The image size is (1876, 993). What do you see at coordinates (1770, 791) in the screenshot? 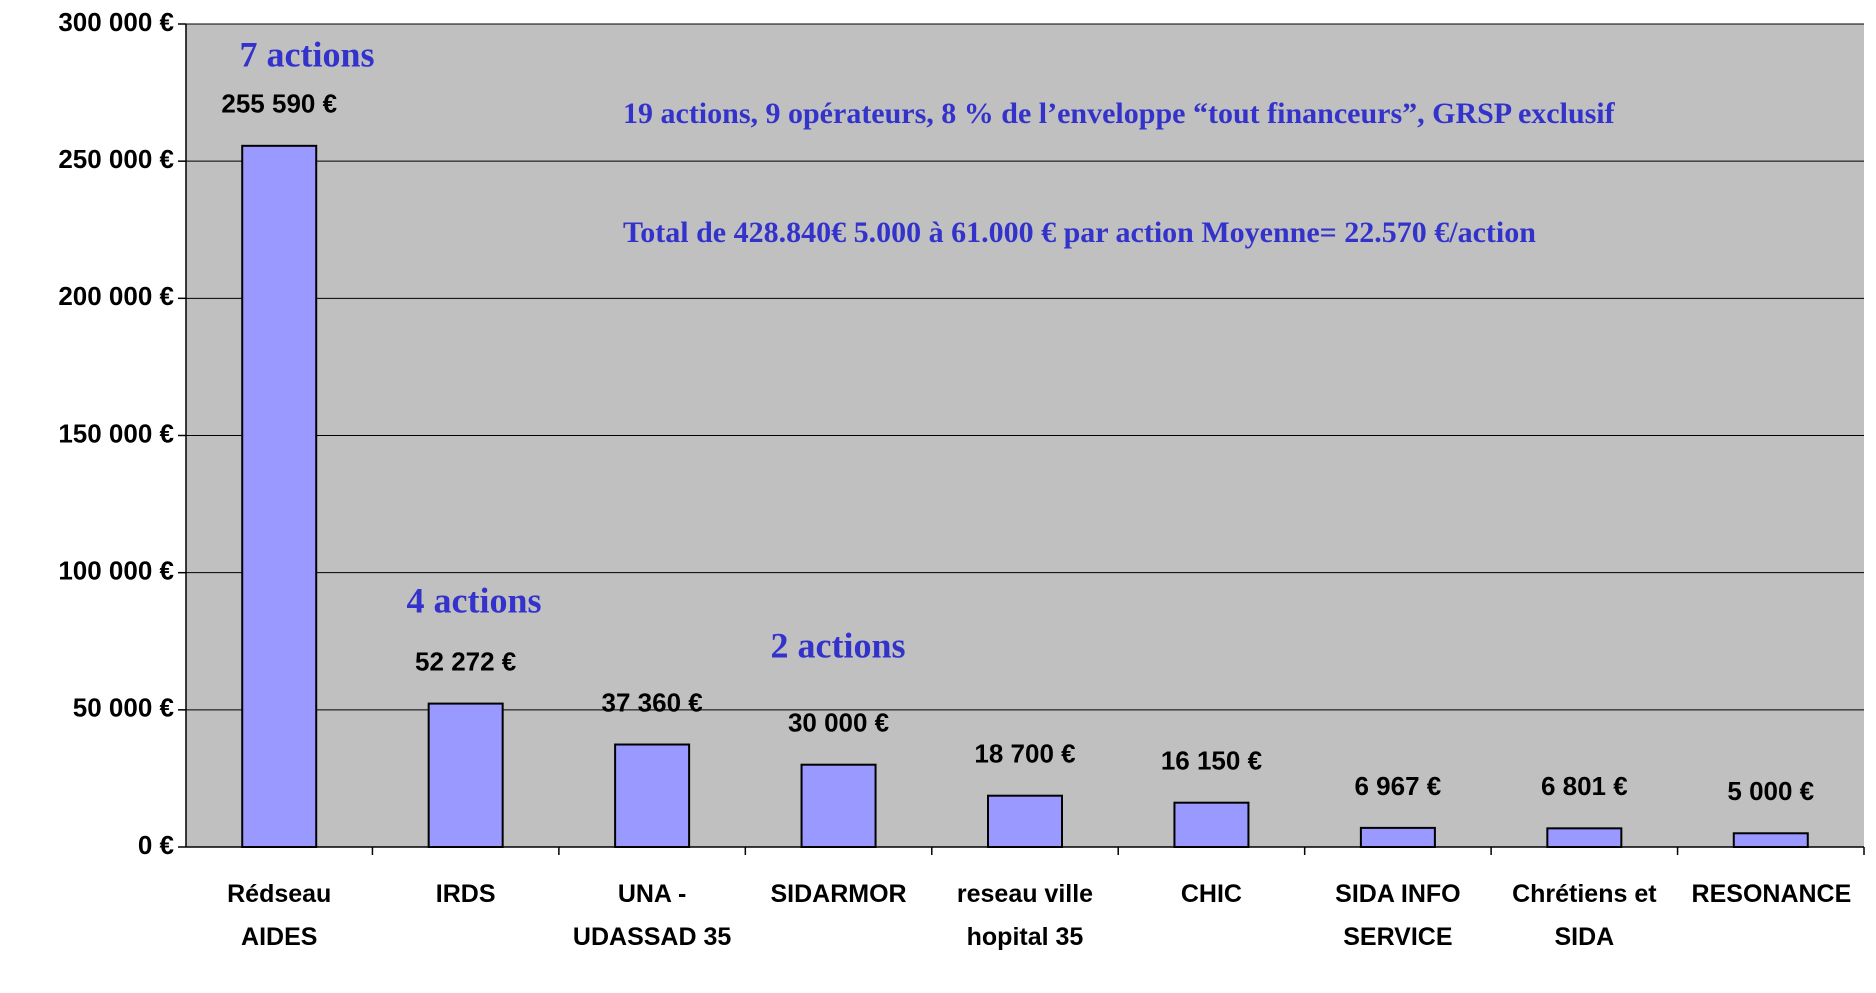
I see `value-label: 5 000 €` at bounding box center [1770, 791].